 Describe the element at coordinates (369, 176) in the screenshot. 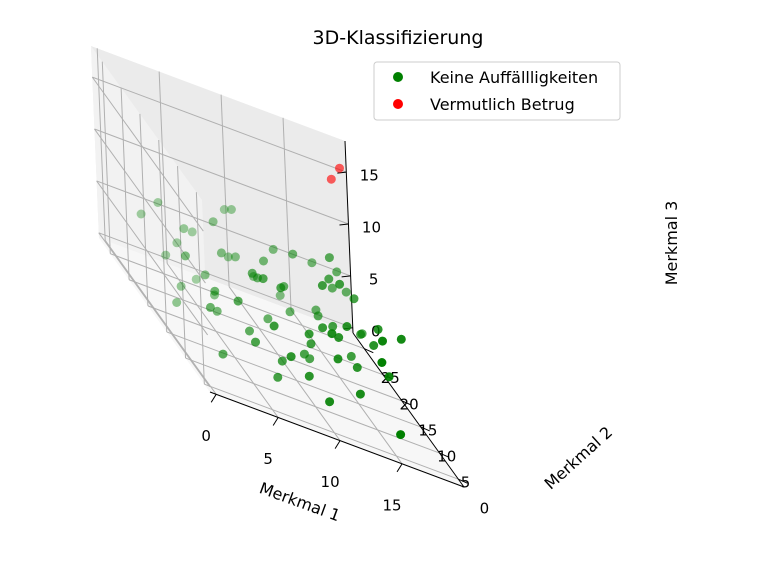

I see `z-tick-label: 15` at that location.